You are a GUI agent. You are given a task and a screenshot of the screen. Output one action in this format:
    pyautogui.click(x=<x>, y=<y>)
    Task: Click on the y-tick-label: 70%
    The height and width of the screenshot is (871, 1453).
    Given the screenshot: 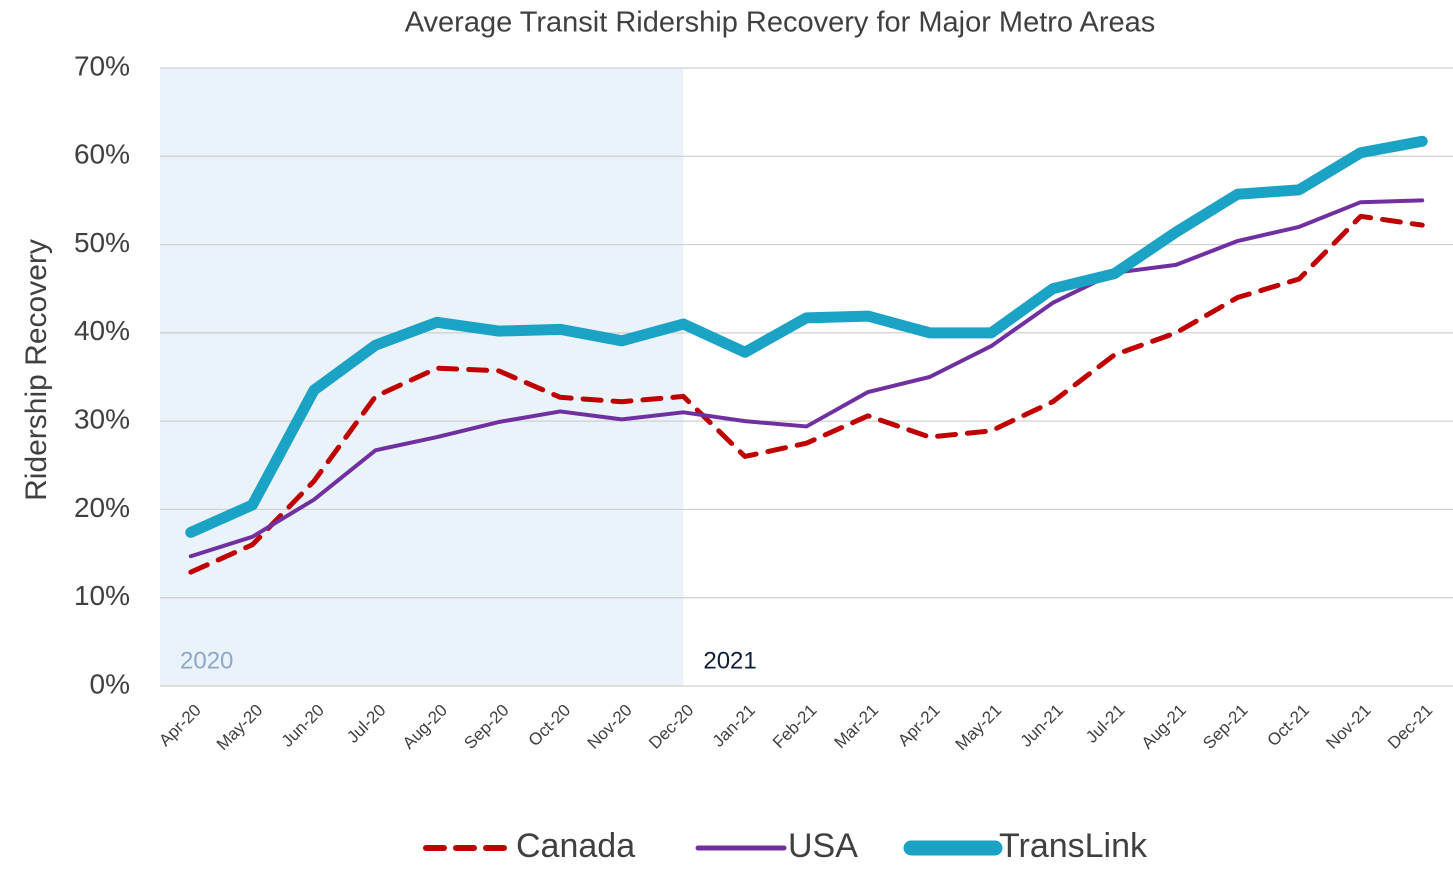 What is the action you would take?
    pyautogui.click(x=102, y=65)
    